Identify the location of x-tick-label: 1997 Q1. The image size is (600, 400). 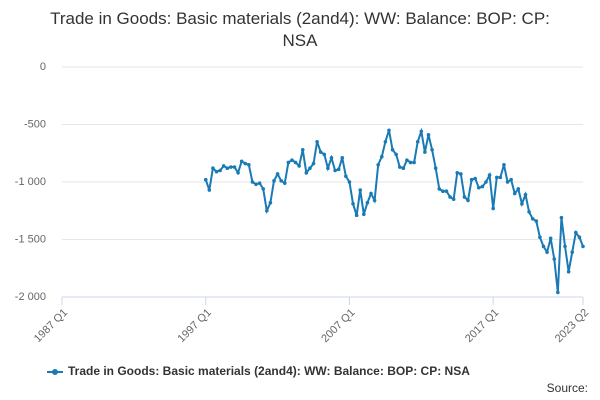
(195, 326).